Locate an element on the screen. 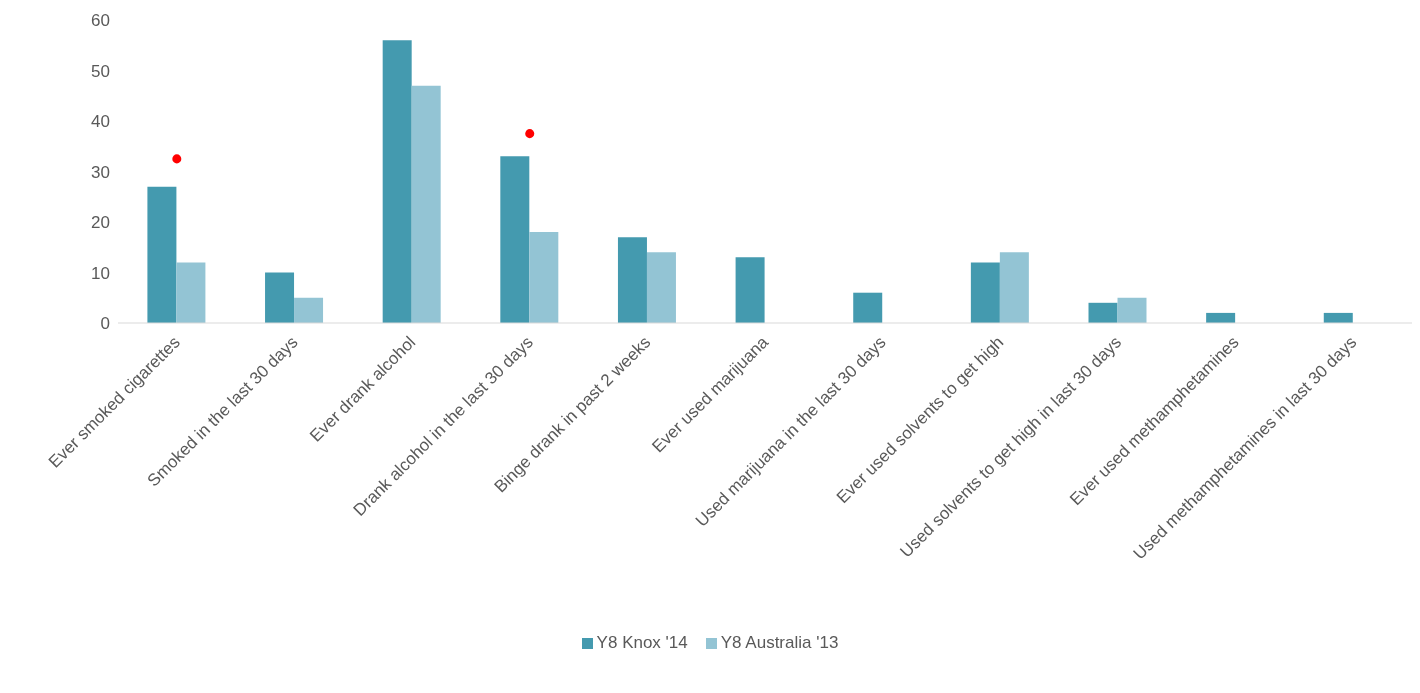  y-tick-label: 10 is located at coordinates (100, 273).